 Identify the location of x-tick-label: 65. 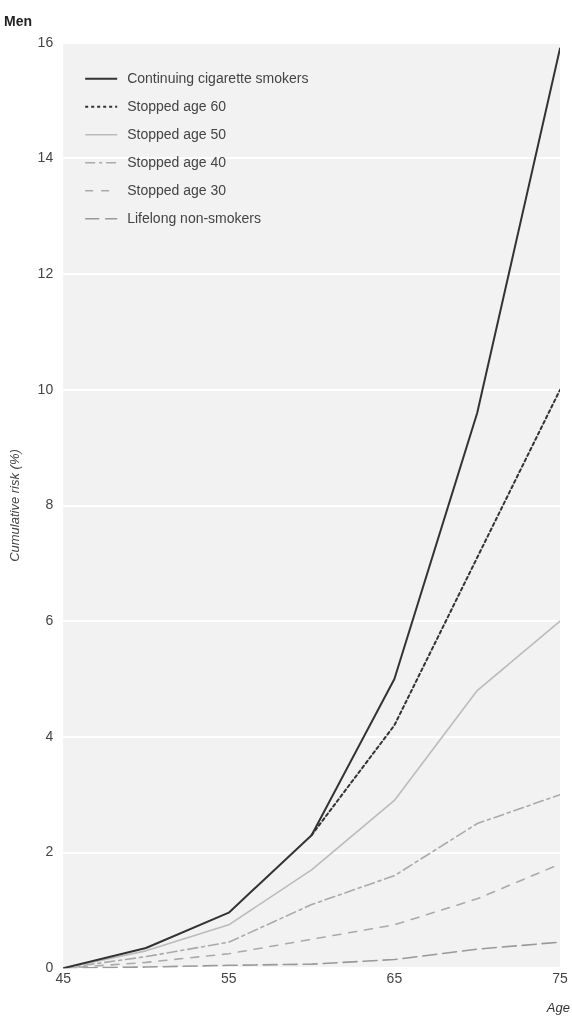
(394, 978).